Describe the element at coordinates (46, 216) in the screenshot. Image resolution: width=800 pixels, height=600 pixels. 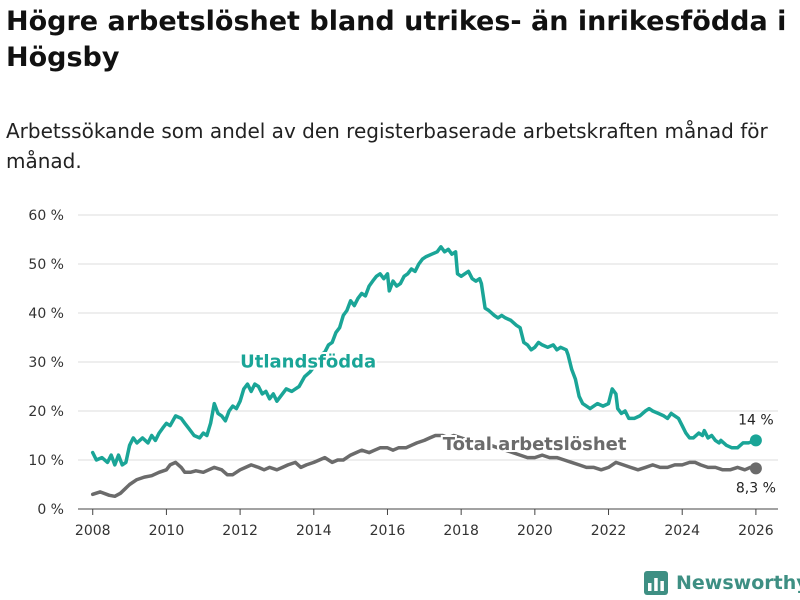
I see `y-tick-label: 60 %` at that location.